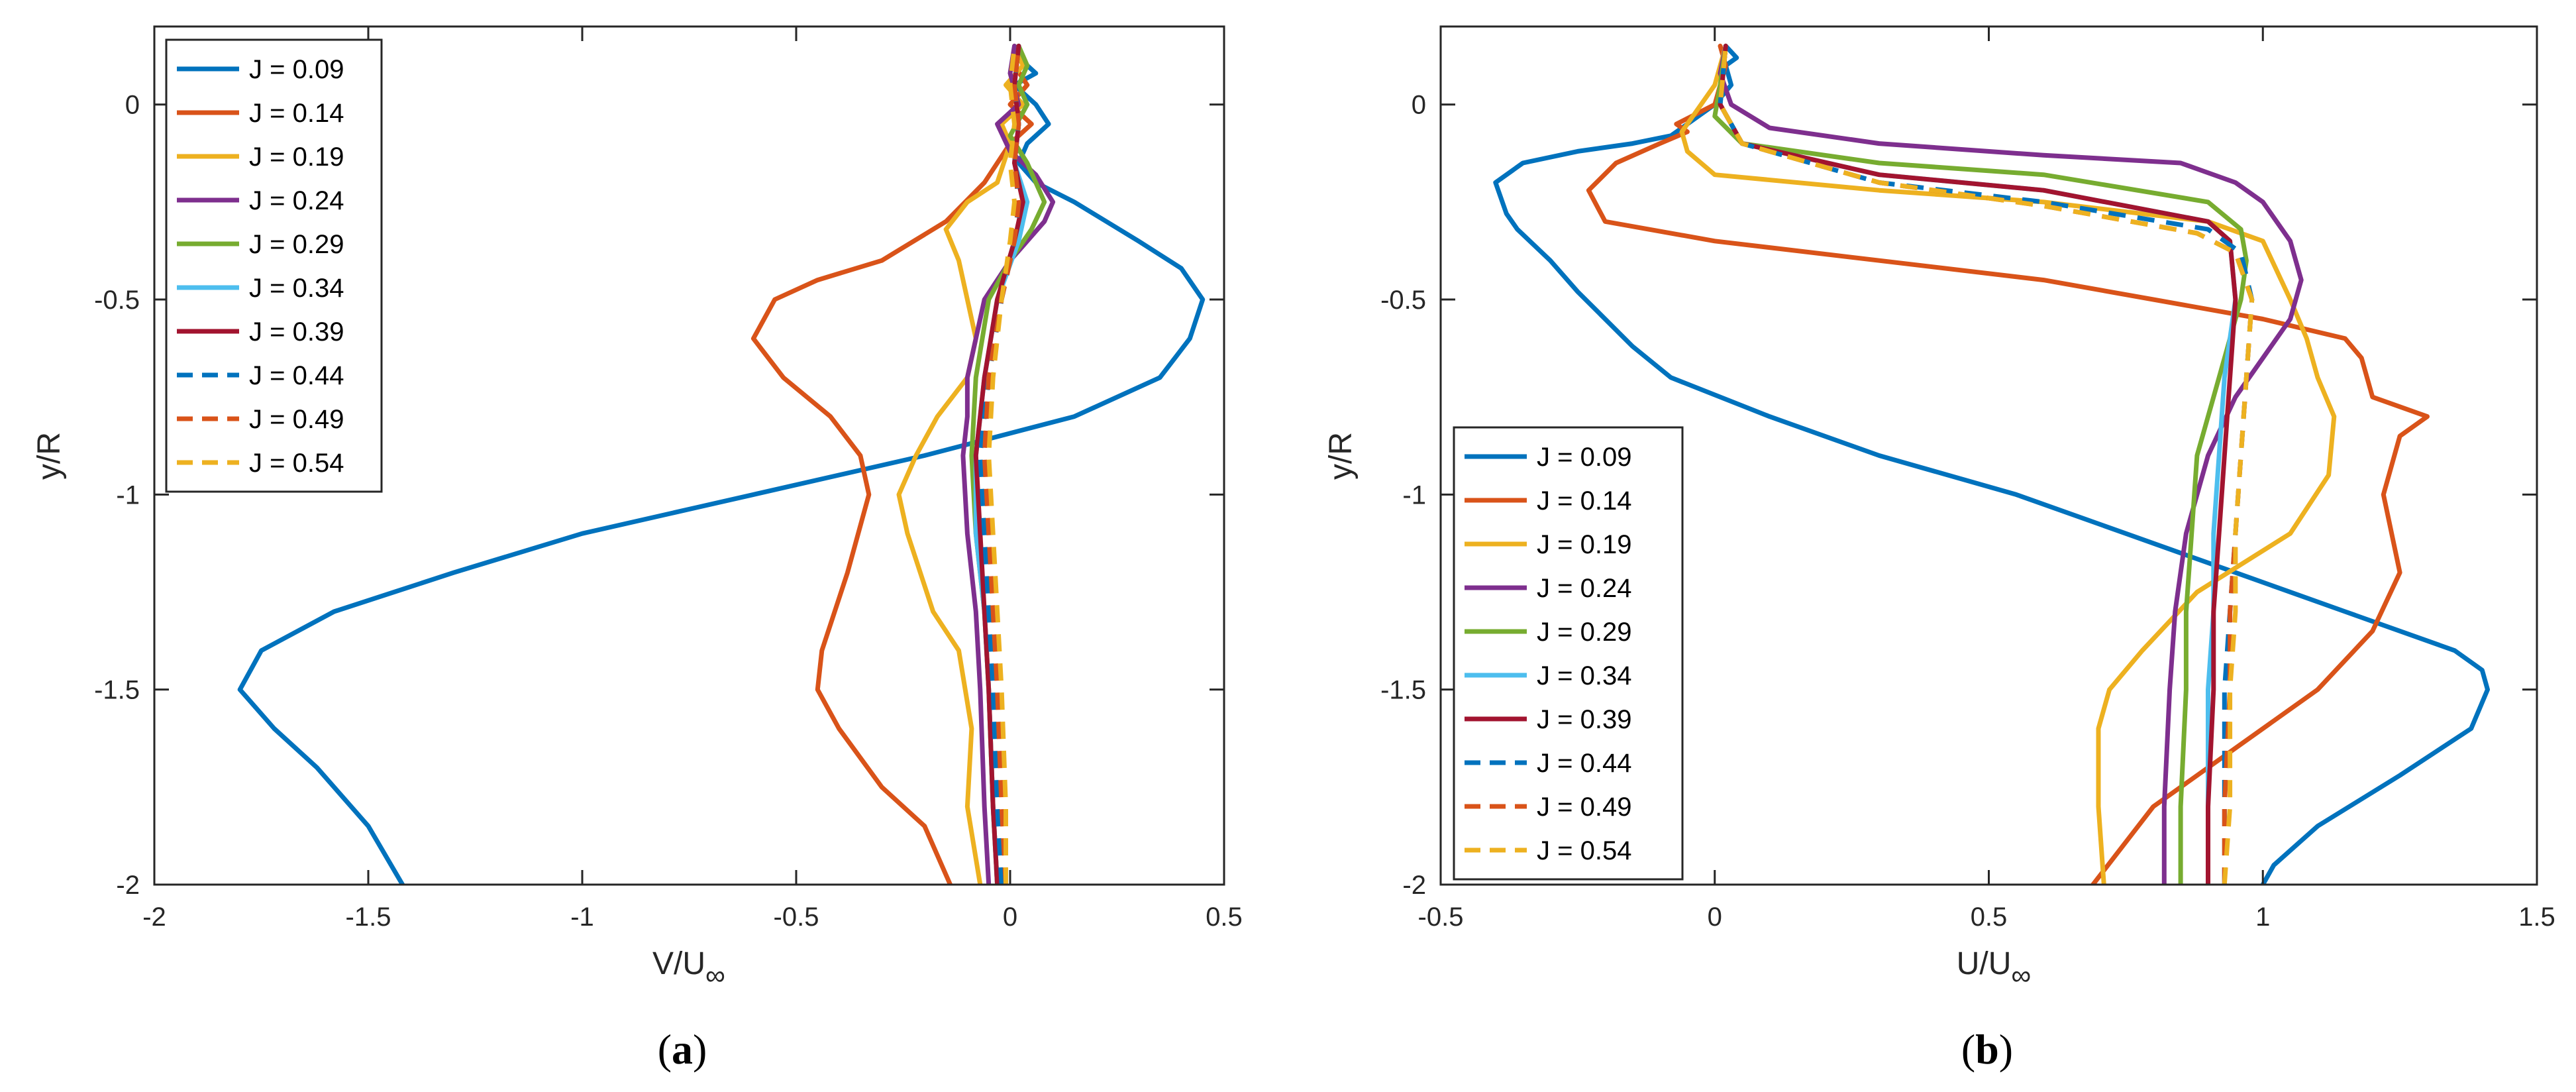 The width and height of the screenshot is (2576, 1092). I want to click on chart-b-x-tick-label: 0, so click(1715, 917).